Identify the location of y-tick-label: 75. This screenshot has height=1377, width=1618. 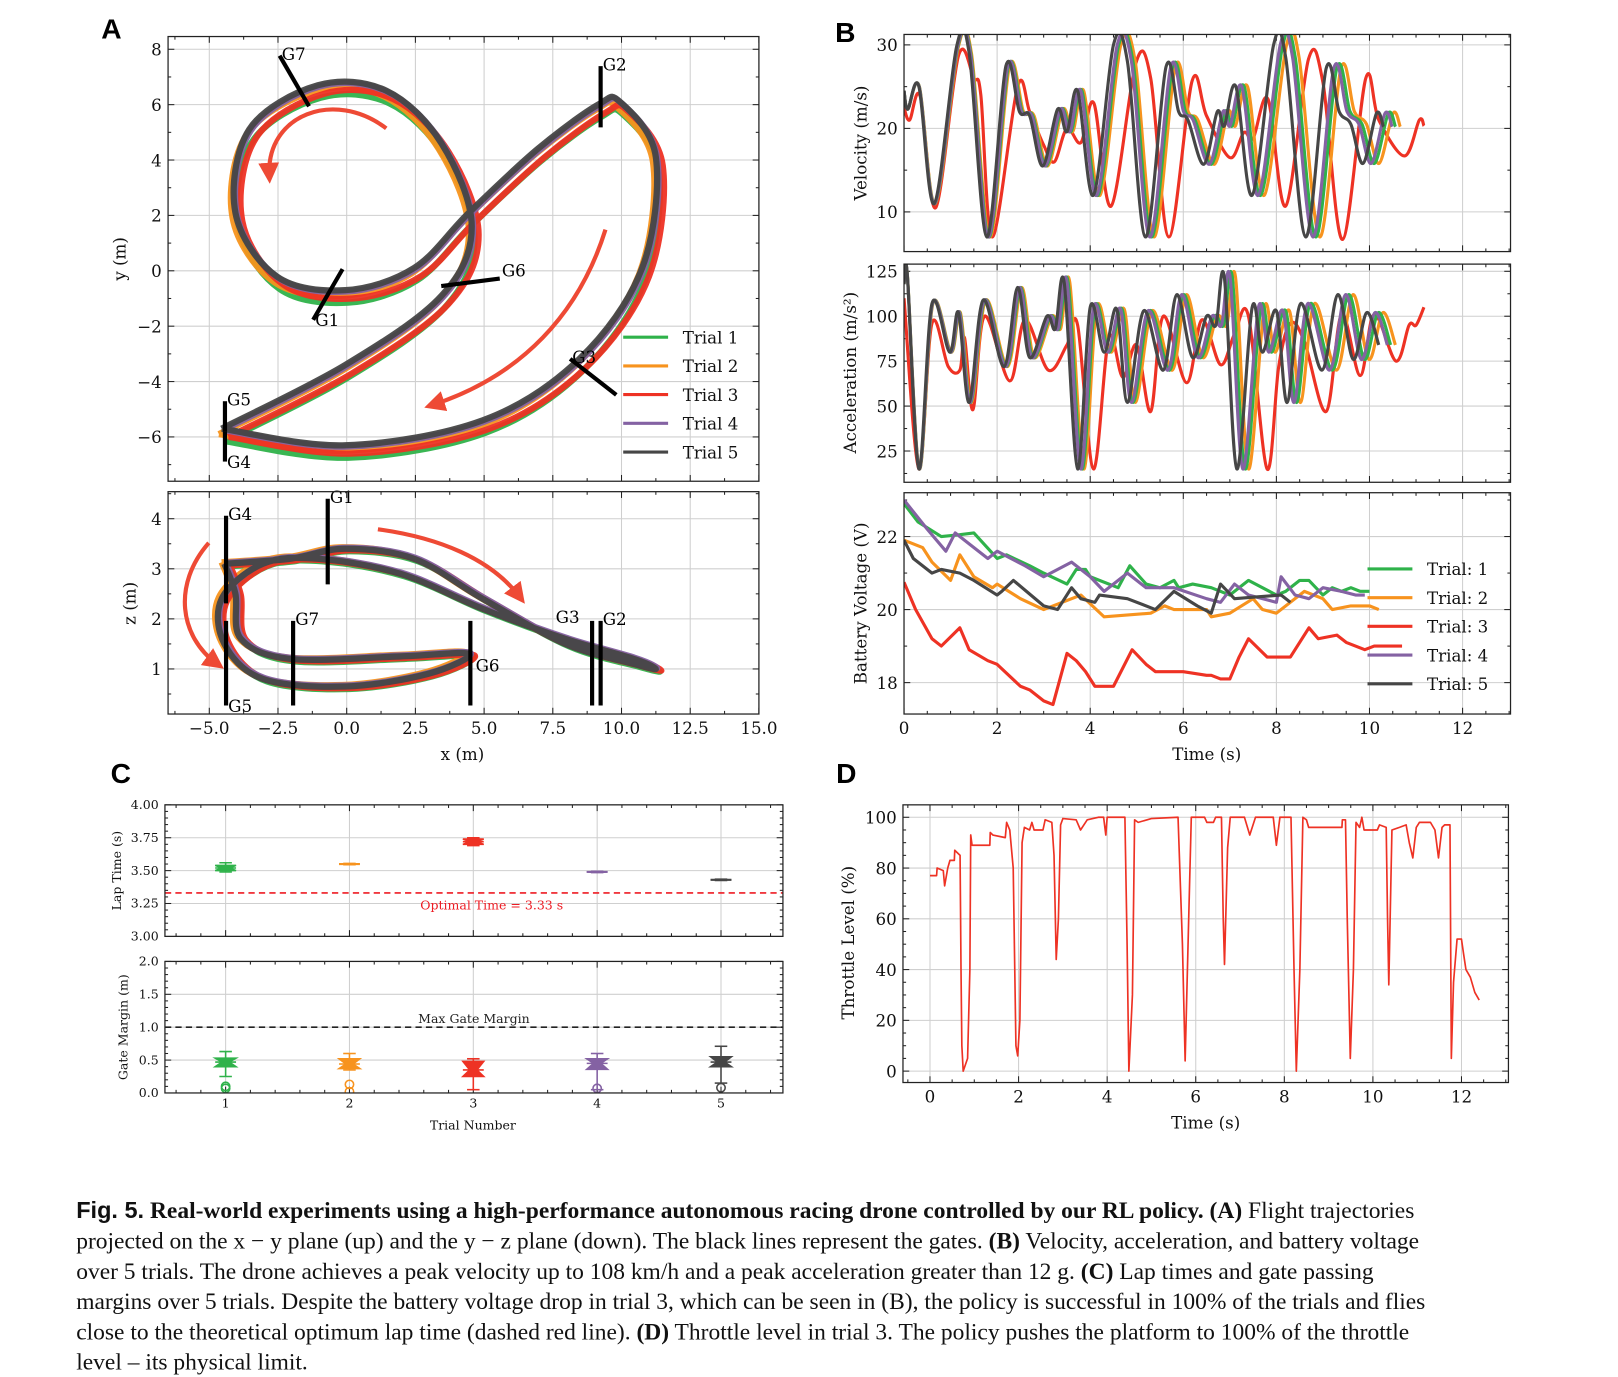
(887, 361).